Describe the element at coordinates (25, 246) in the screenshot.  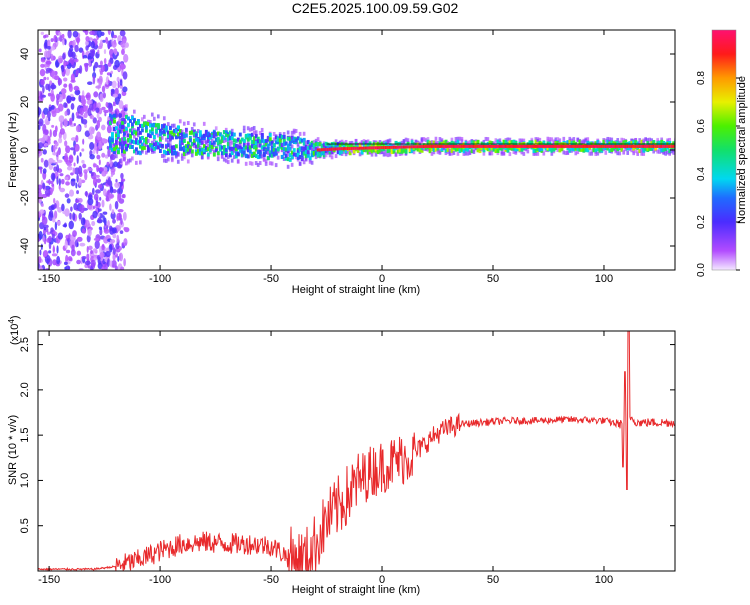
I see `heatmap-y-tick-label: -40` at that location.